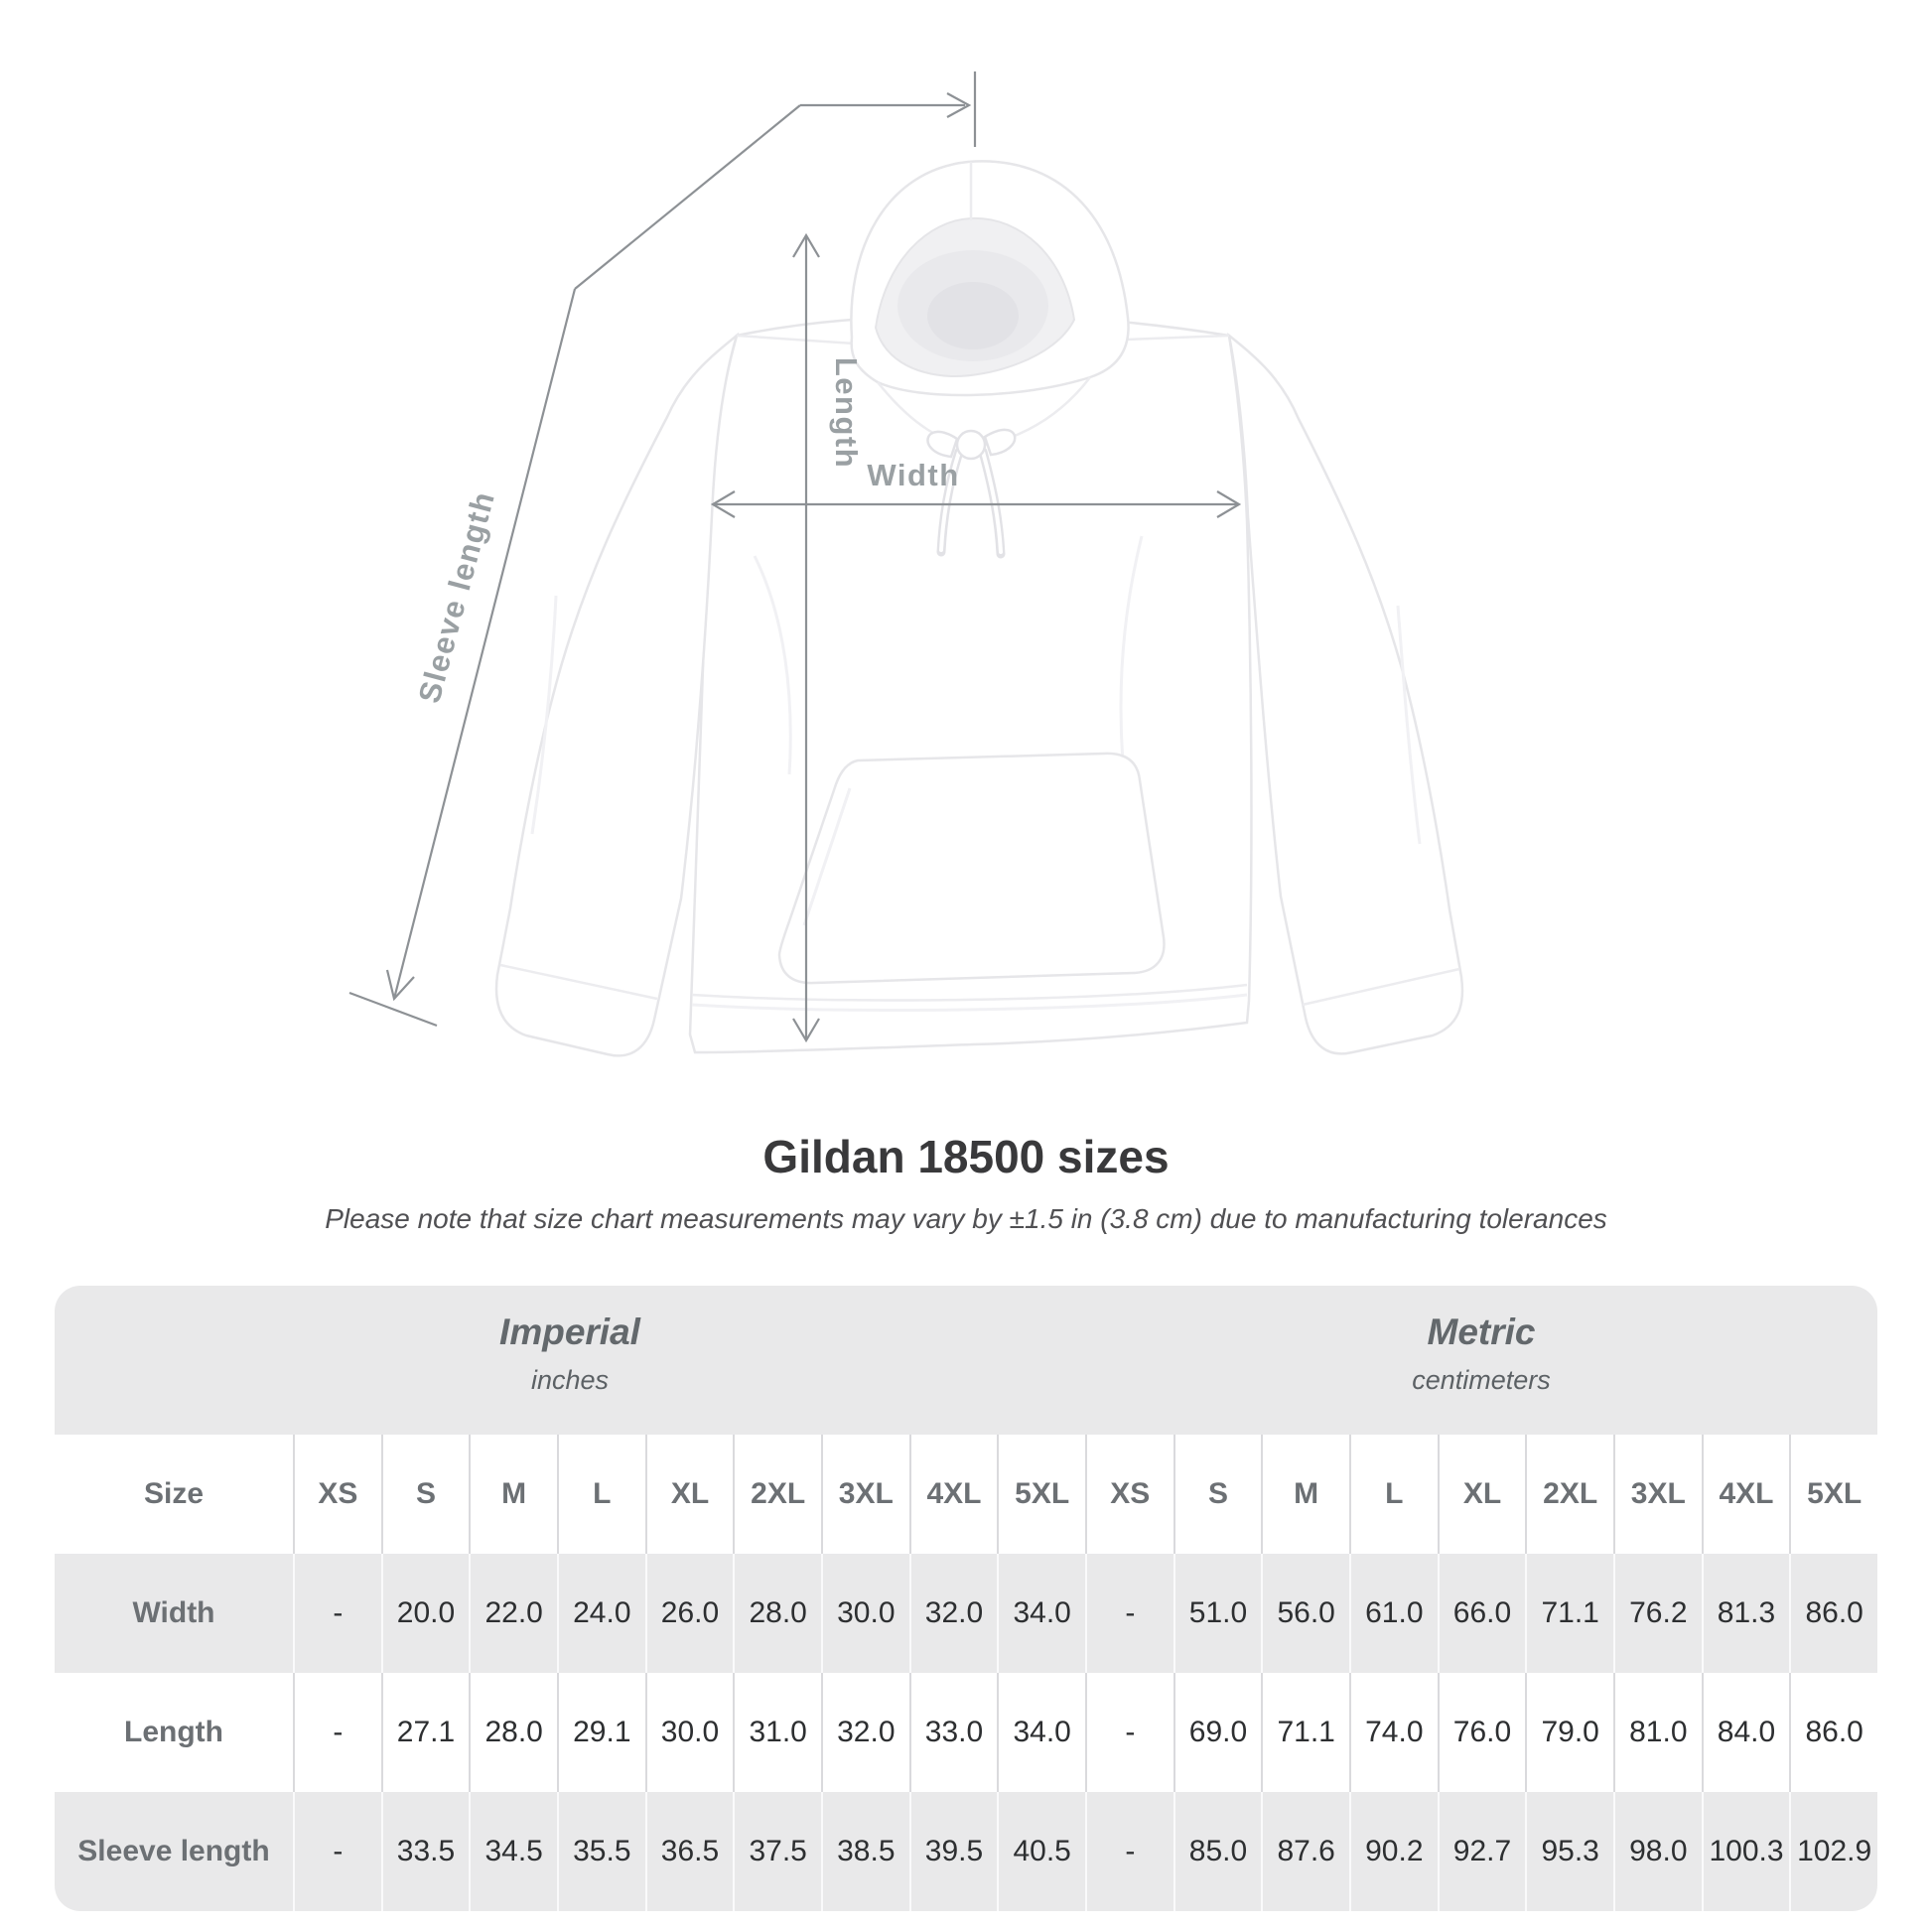 This screenshot has height=1932, width=1932. What do you see at coordinates (400, 986) in the screenshot?
I see `sleeve-measure-arrowhead-bottom` at bounding box center [400, 986].